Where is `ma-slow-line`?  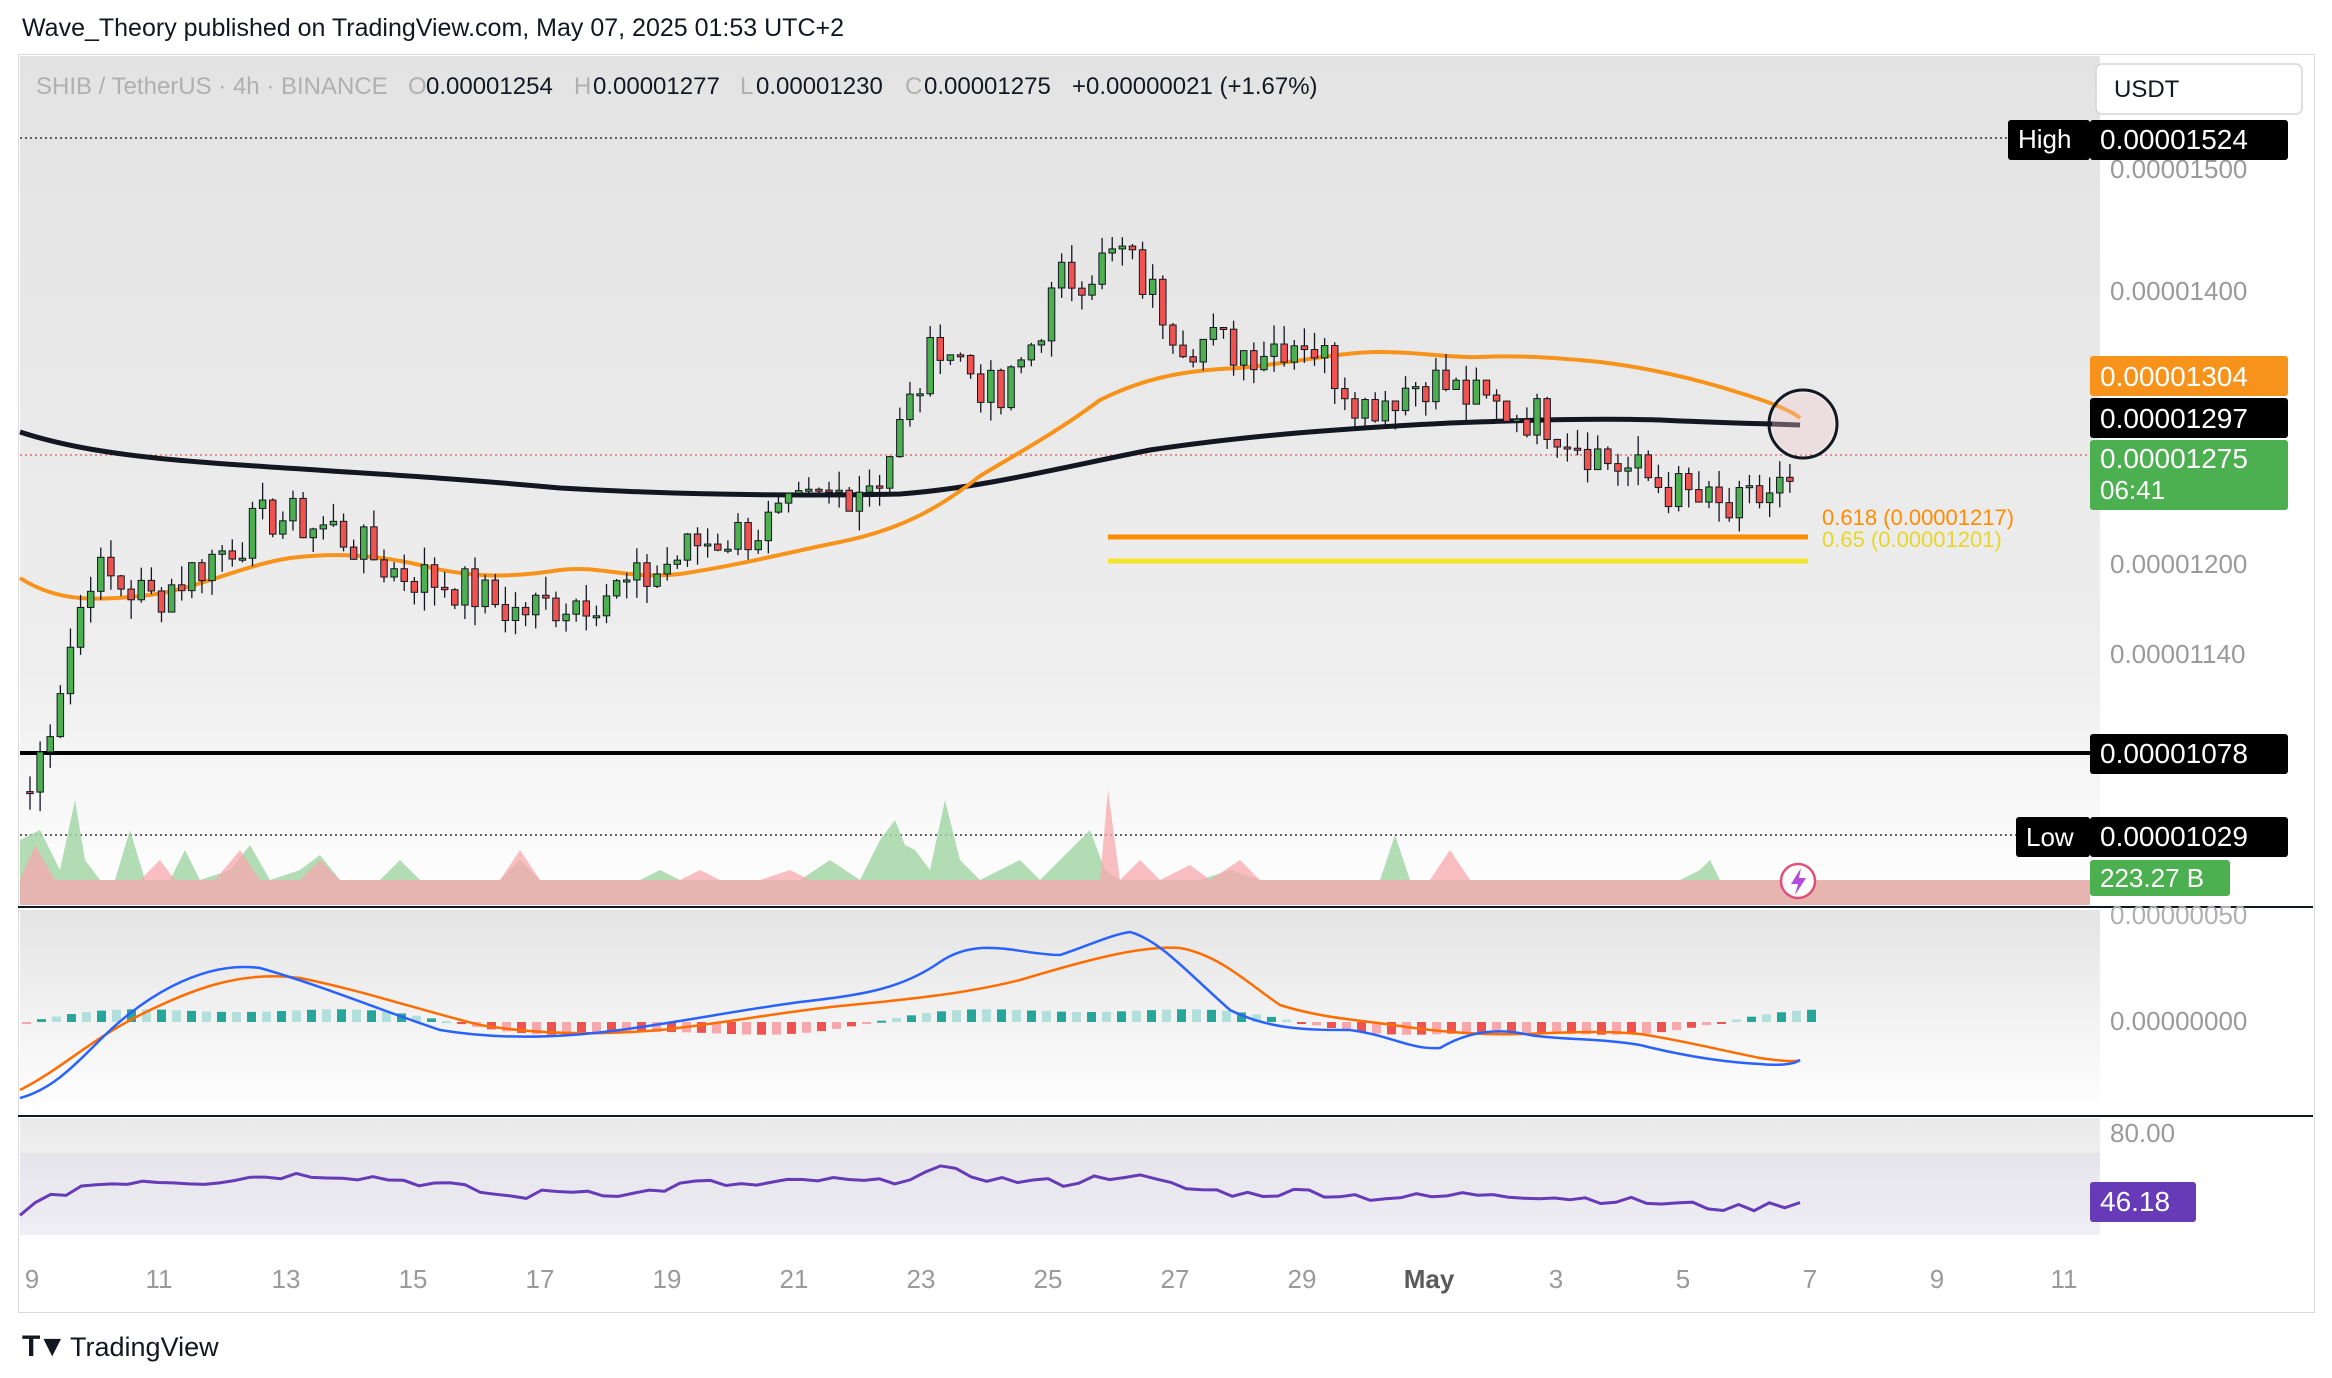 ma-slow-line is located at coordinates (910, 457).